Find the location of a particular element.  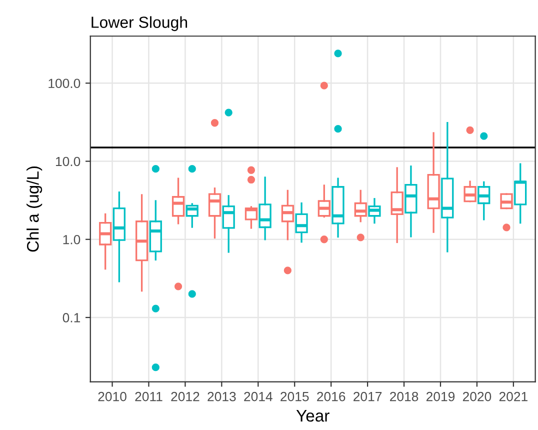

x-tick-label: 2016 is located at coordinates (331, 397).